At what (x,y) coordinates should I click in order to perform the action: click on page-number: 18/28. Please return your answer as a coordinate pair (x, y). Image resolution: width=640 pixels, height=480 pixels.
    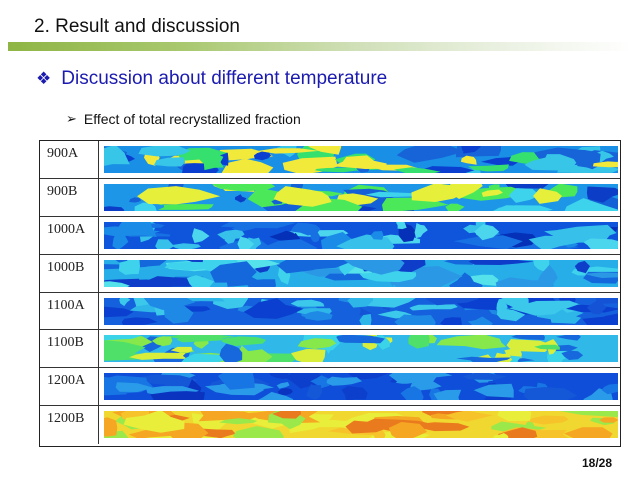
    Looking at the image, I should click on (596, 463).